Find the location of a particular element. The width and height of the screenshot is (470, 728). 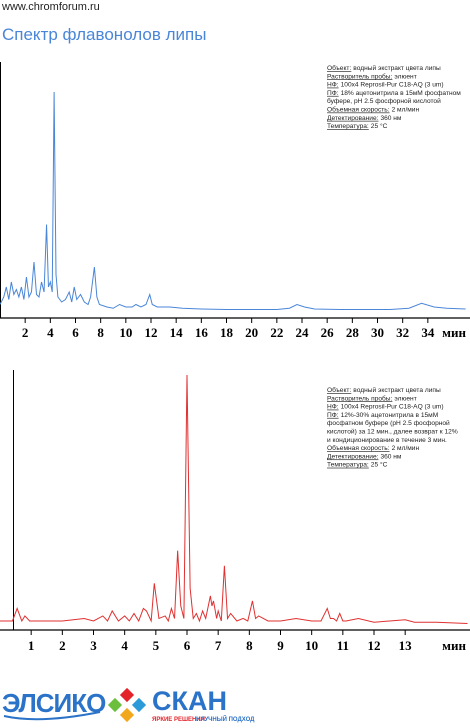

annotation-text: и кондиционирование в течение 3 мин. is located at coordinates (387, 440).